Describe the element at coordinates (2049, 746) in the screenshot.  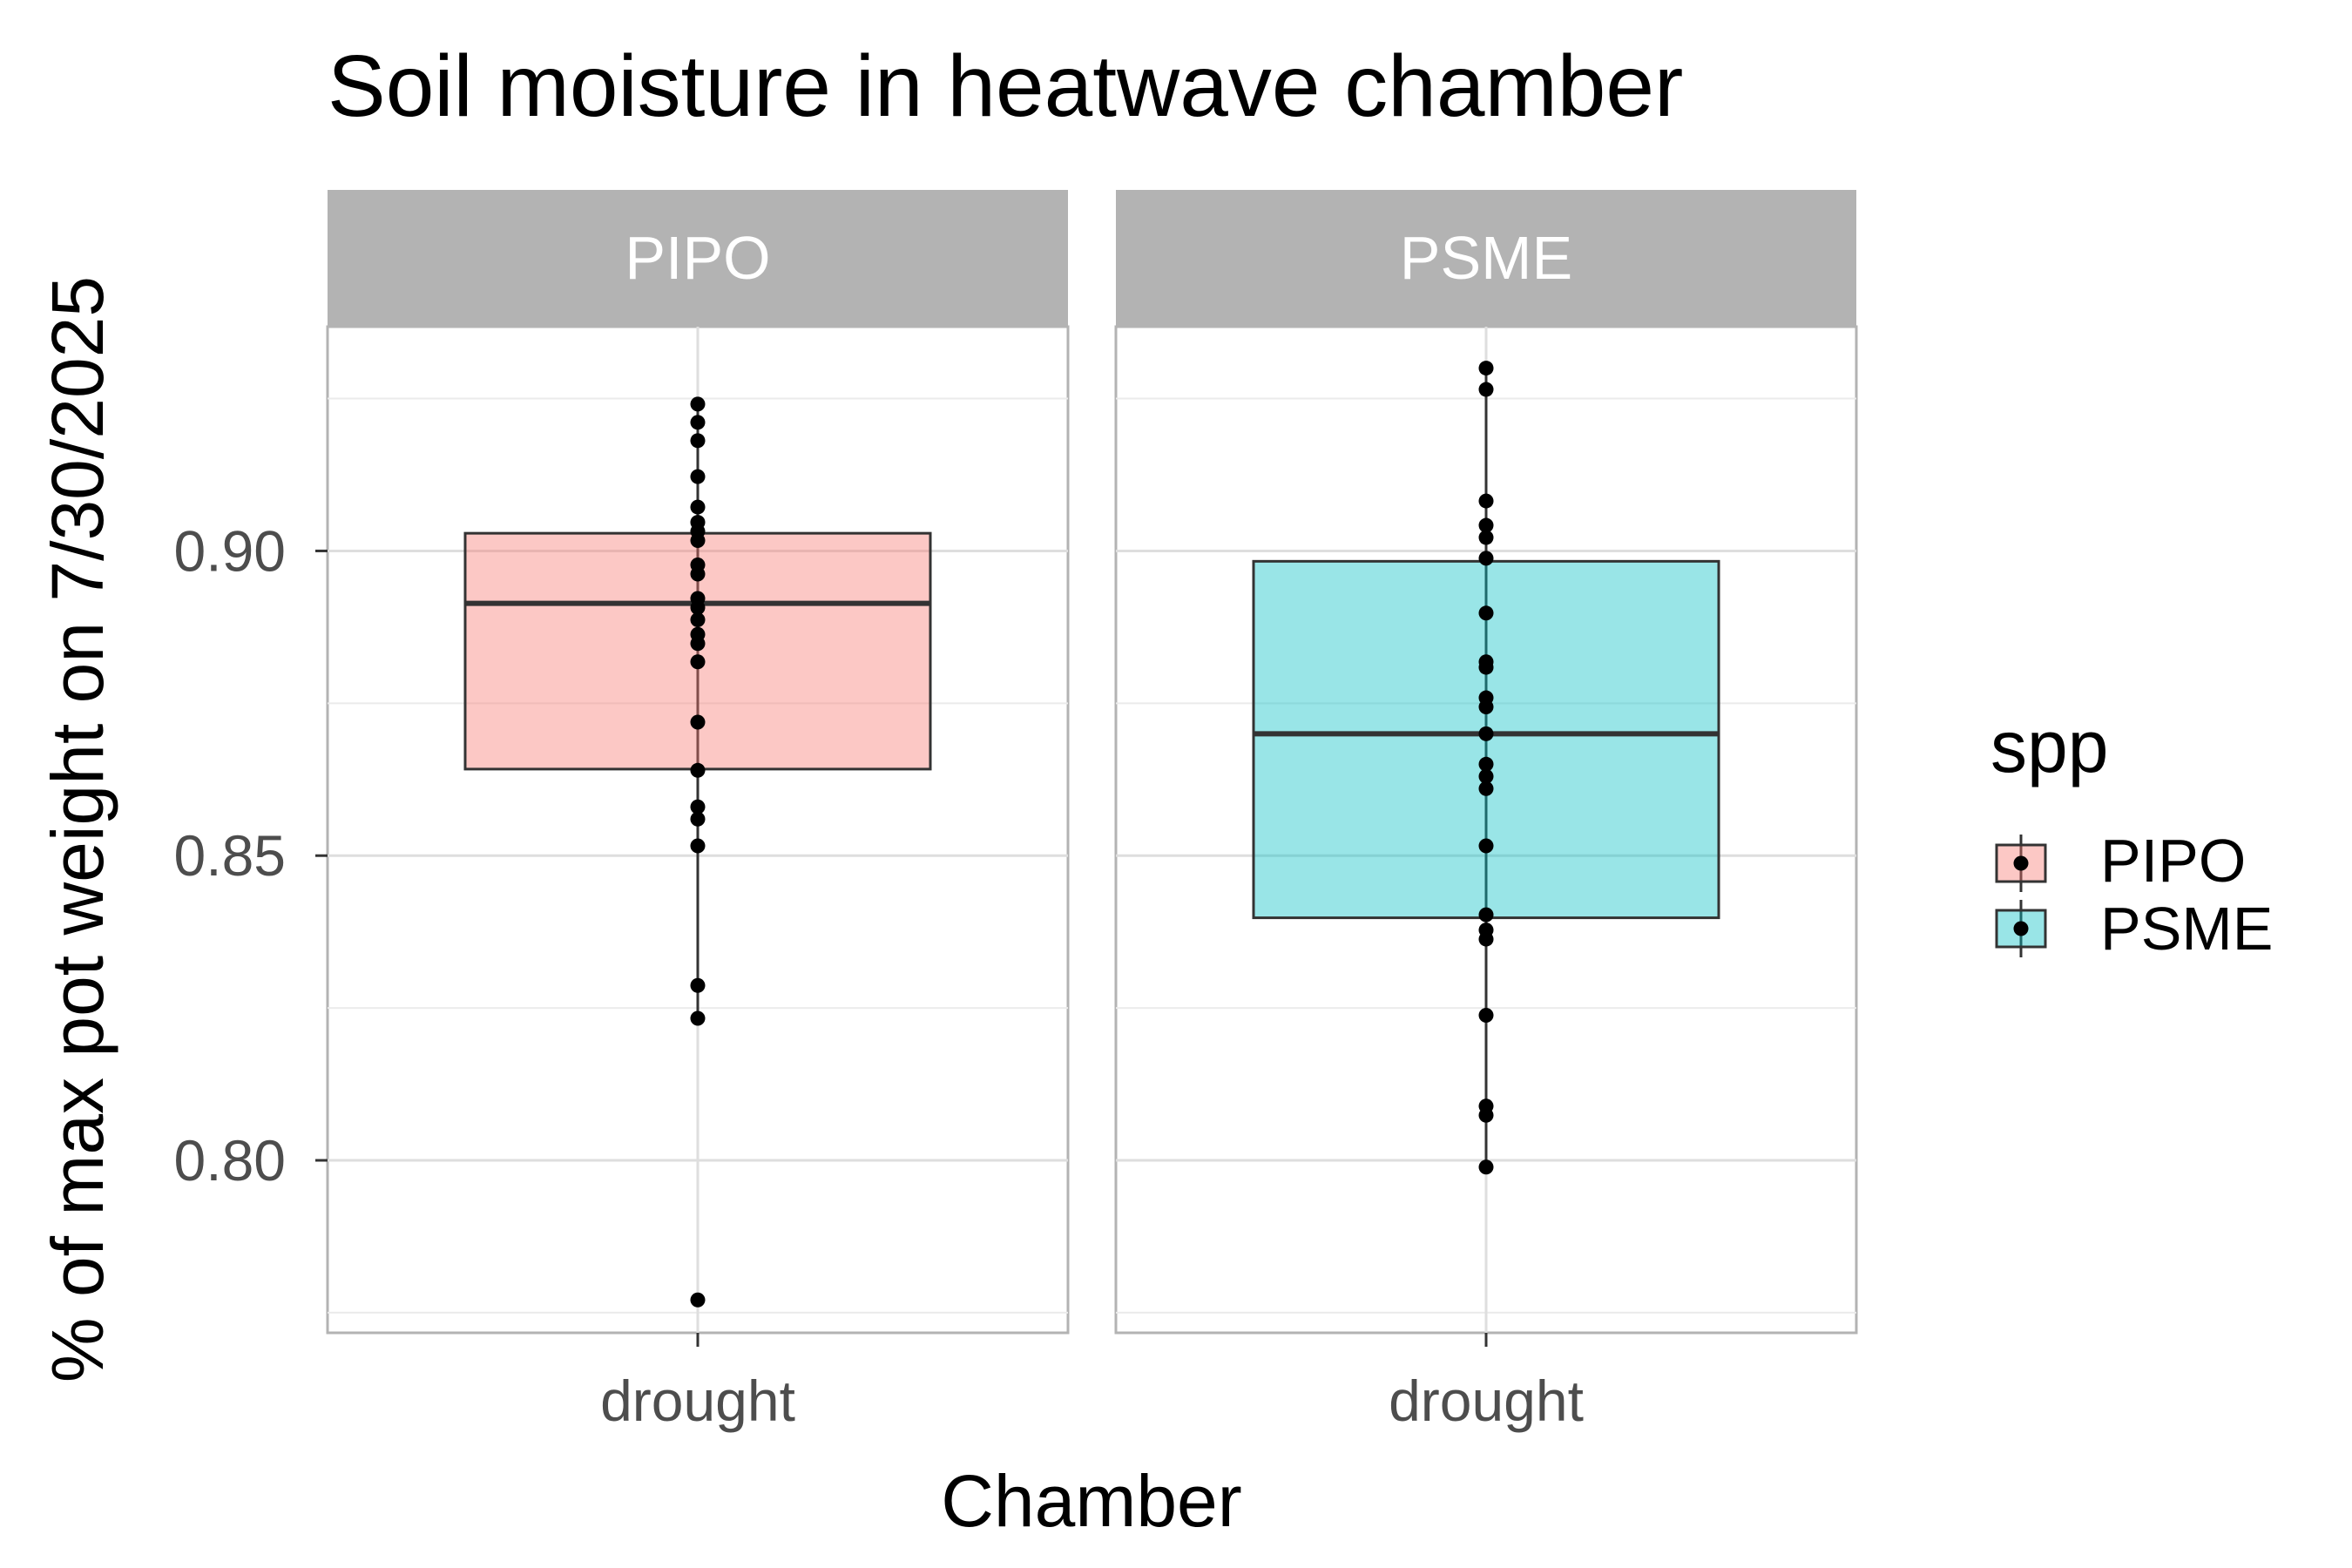
I see `legend-title: spp` at that location.